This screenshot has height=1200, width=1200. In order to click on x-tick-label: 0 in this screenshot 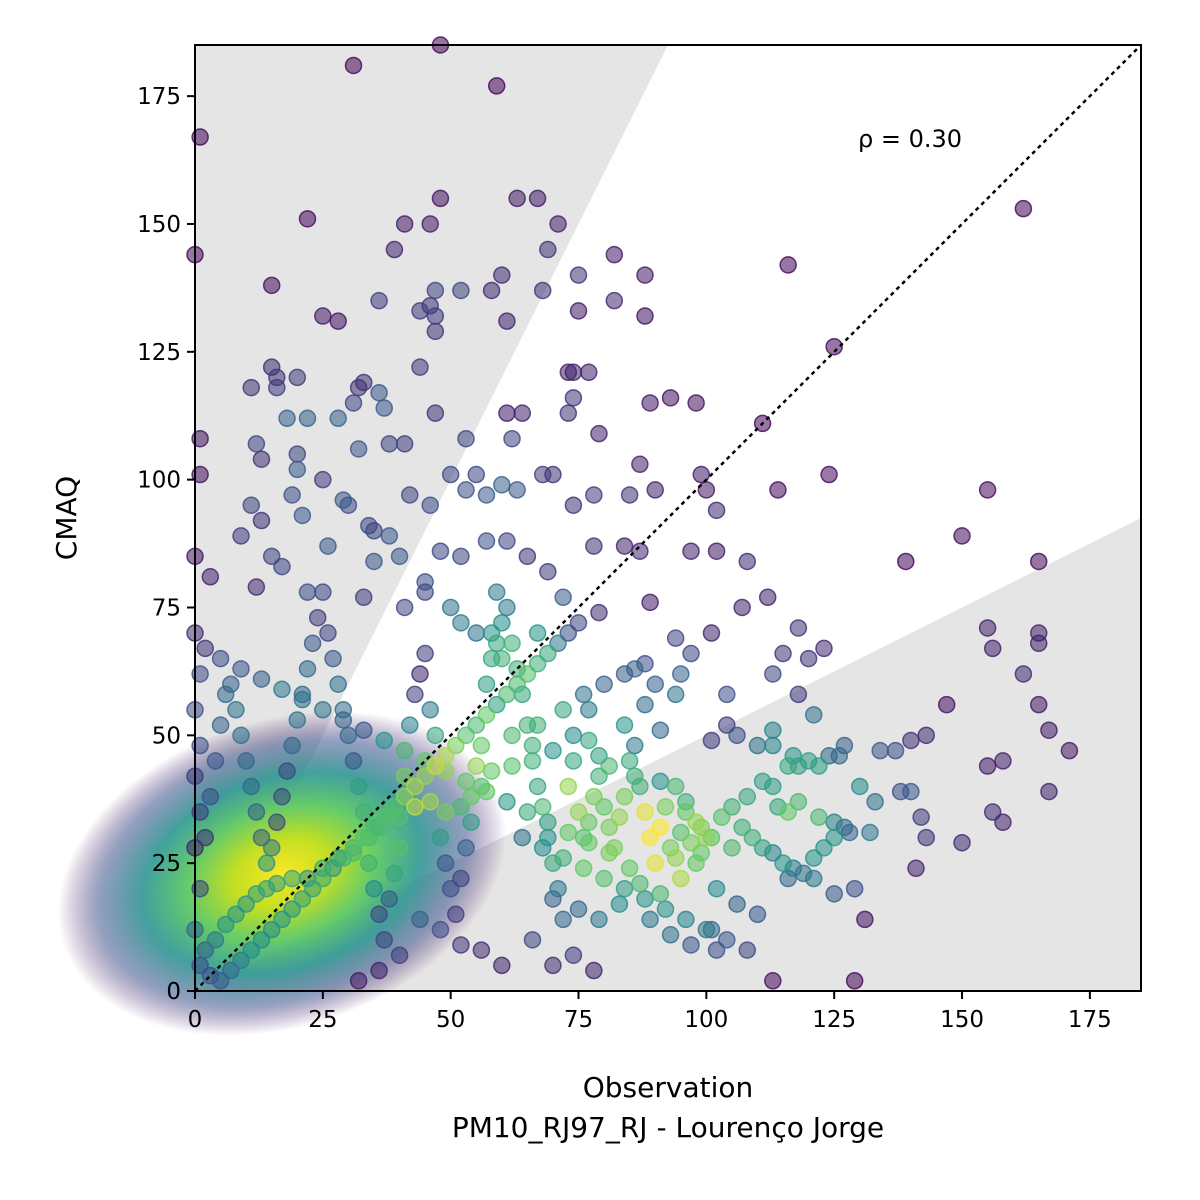, I will do `click(195, 1020)`.